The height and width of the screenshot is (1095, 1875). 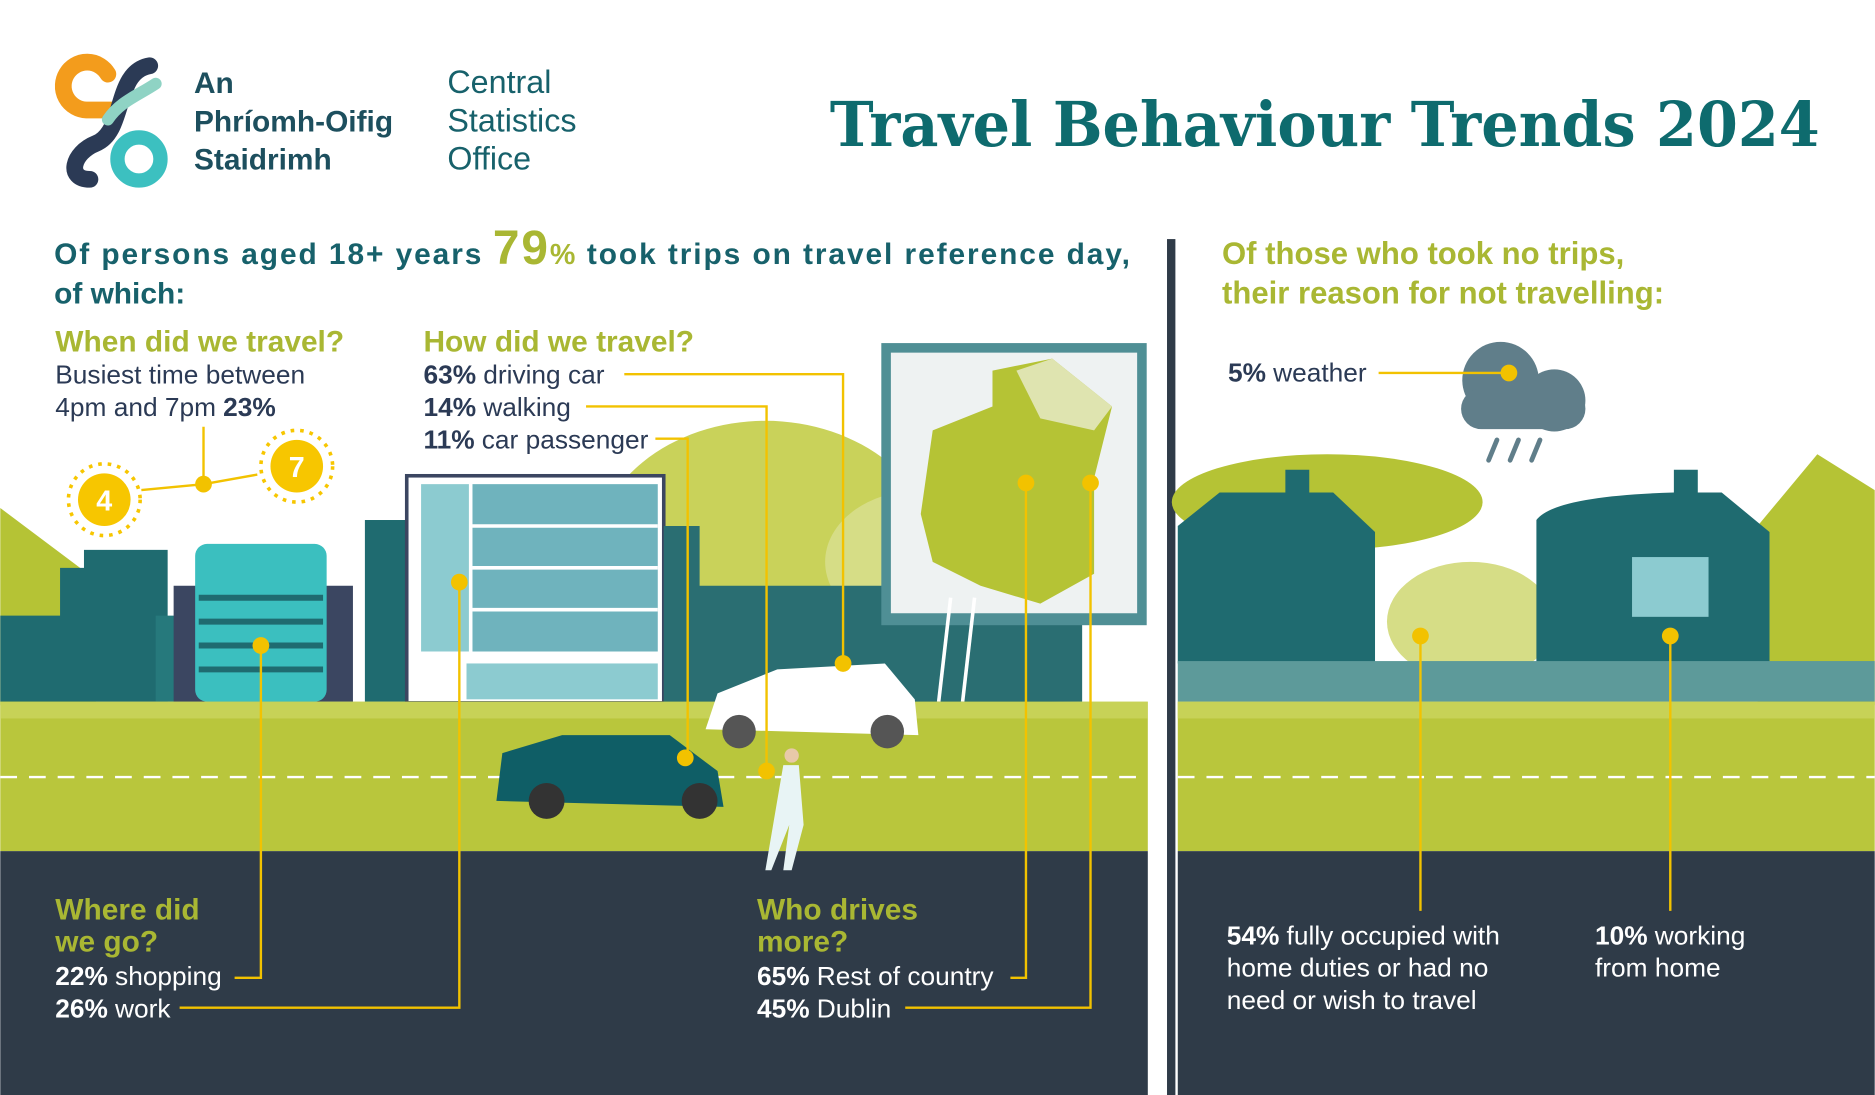 I want to click on section-heading-part: Where did, so click(x=127, y=909).